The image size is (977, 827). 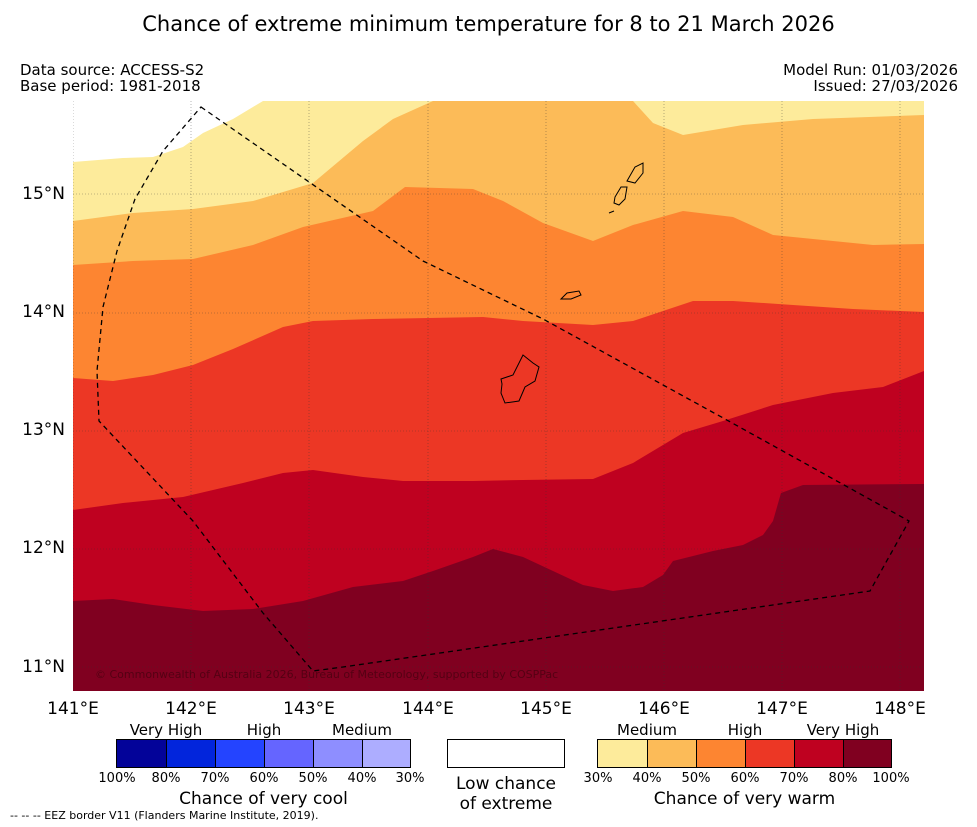 I want to click on warm-cat-very-high: Very High, so click(x=843, y=730).